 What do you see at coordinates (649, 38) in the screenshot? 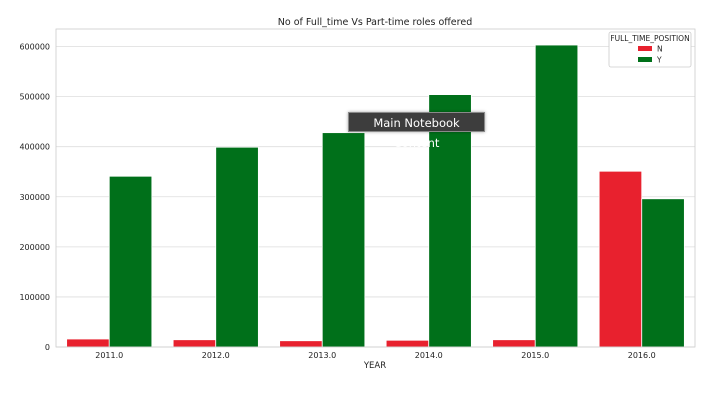
I see `legend-title: FULL_TIME_POSITION` at bounding box center [649, 38].